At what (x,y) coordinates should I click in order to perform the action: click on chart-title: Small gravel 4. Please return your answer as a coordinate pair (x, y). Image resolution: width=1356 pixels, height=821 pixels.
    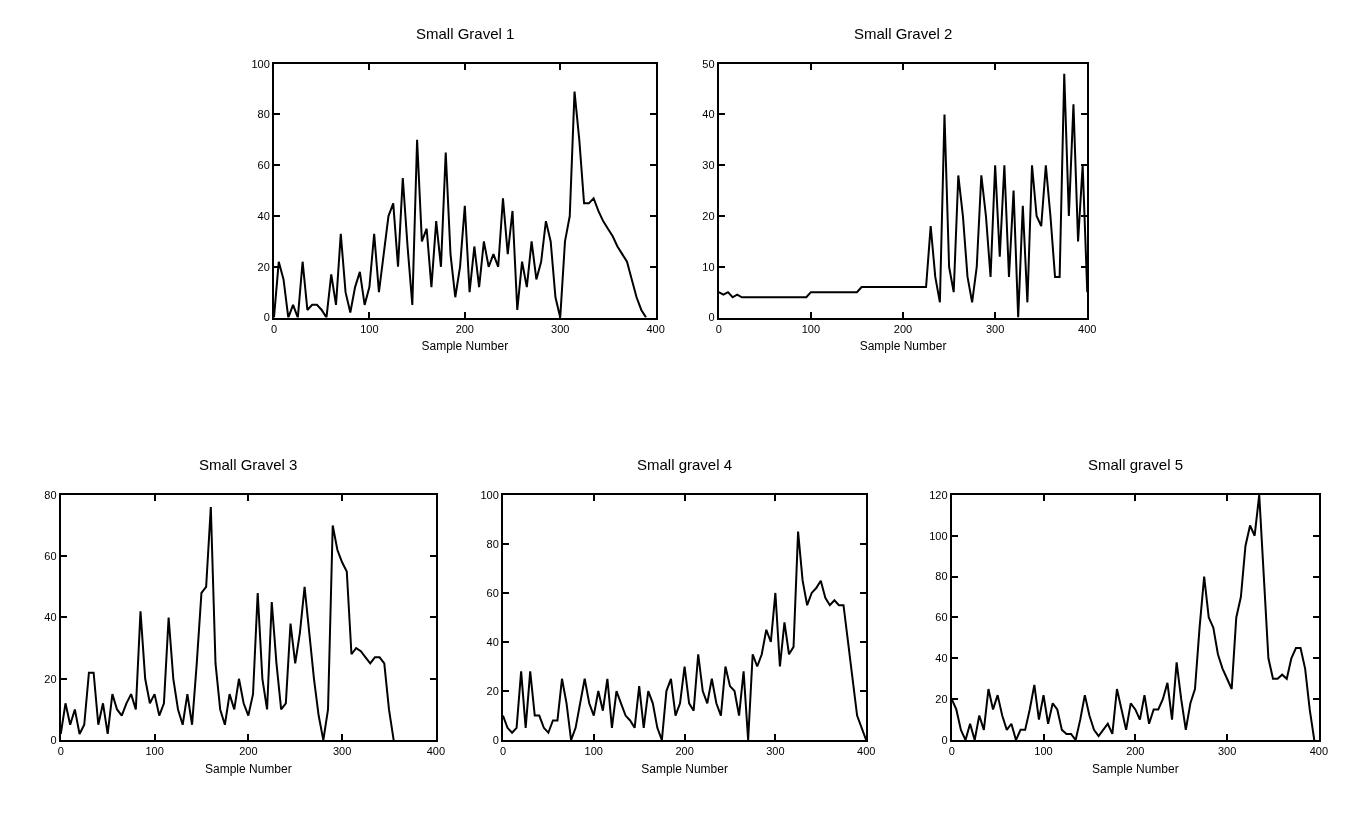
    Looking at the image, I should click on (685, 464).